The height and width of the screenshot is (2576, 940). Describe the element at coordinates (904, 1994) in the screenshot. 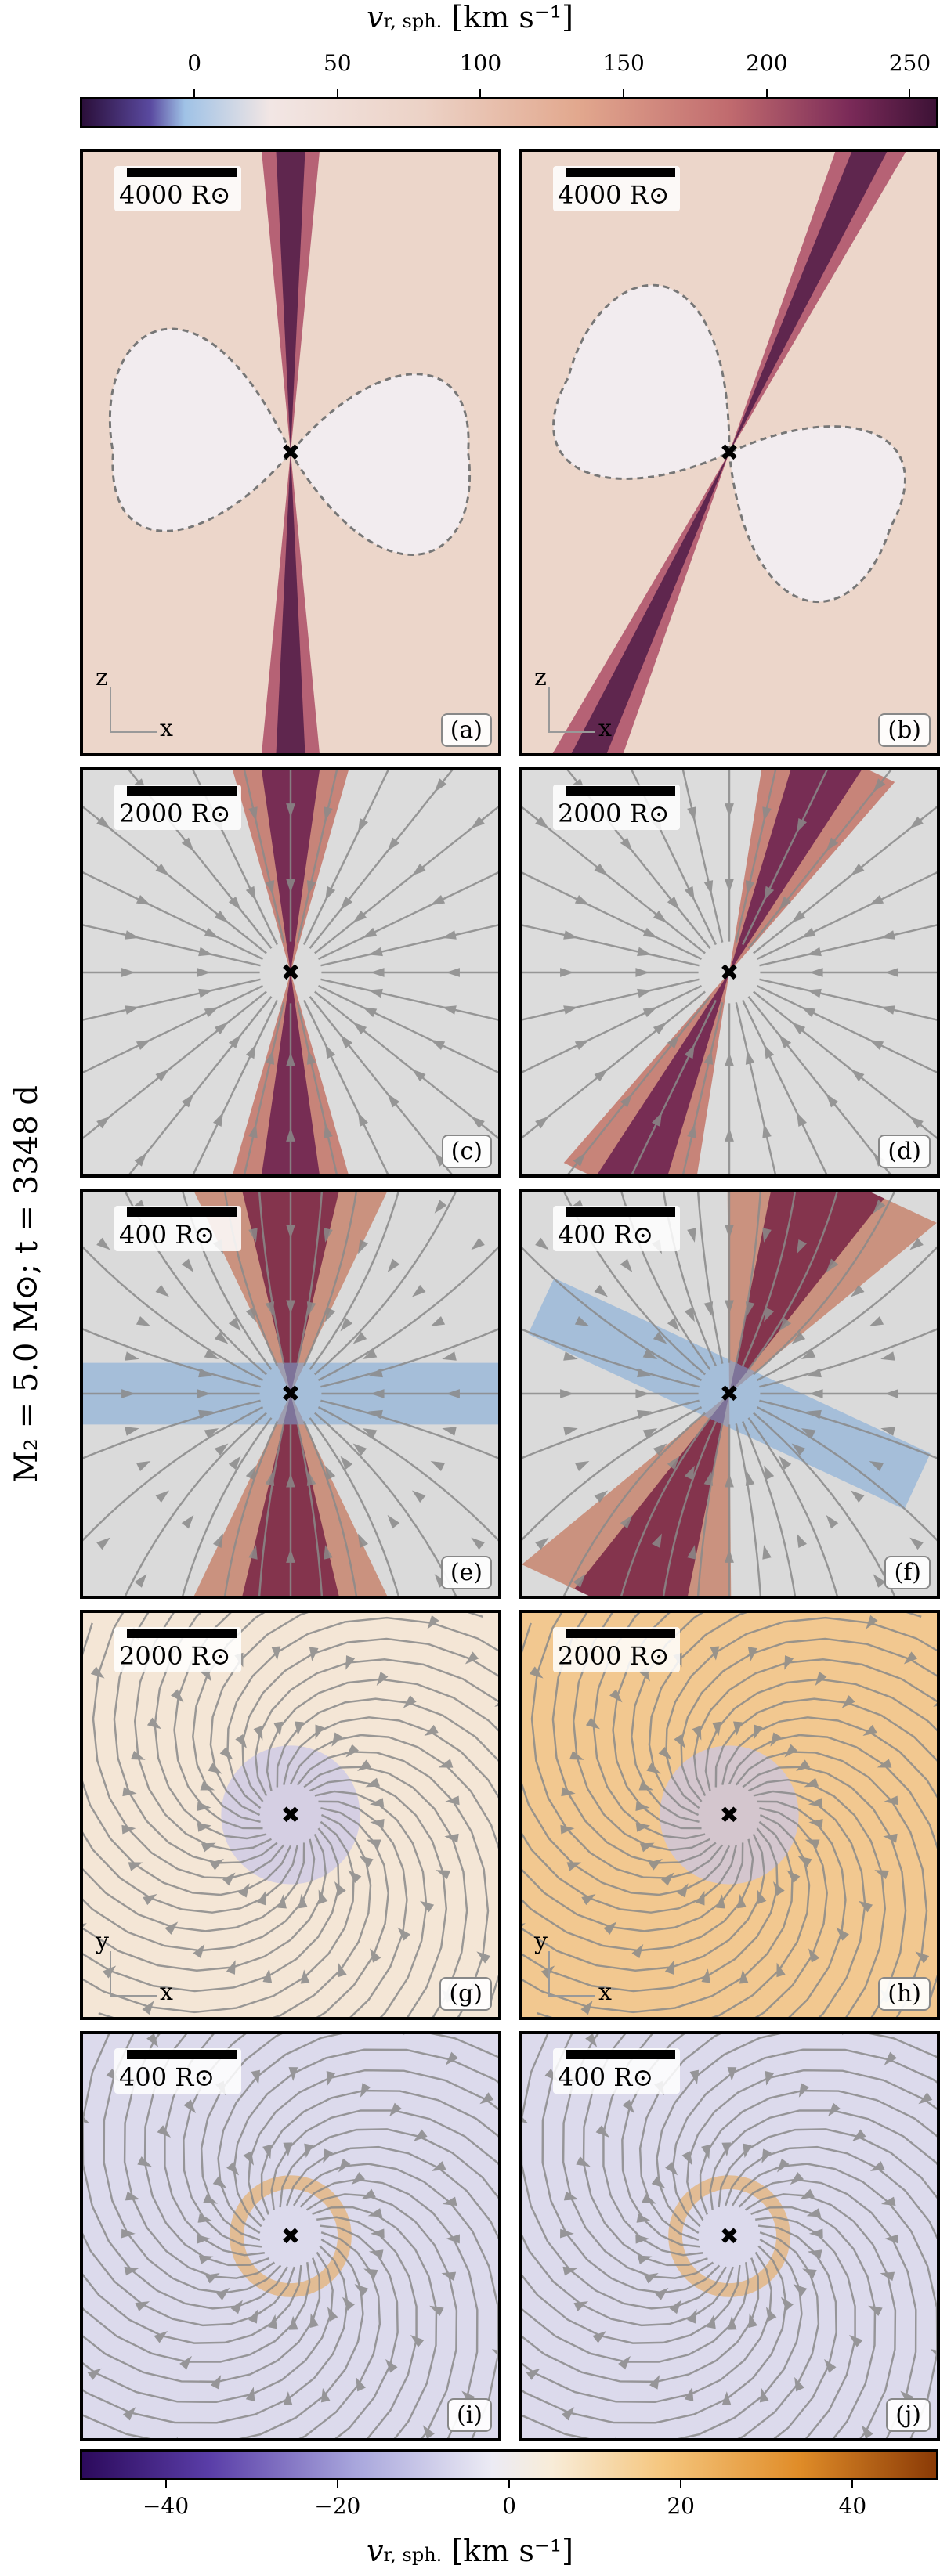

I see `panel-label: (h)` at that location.